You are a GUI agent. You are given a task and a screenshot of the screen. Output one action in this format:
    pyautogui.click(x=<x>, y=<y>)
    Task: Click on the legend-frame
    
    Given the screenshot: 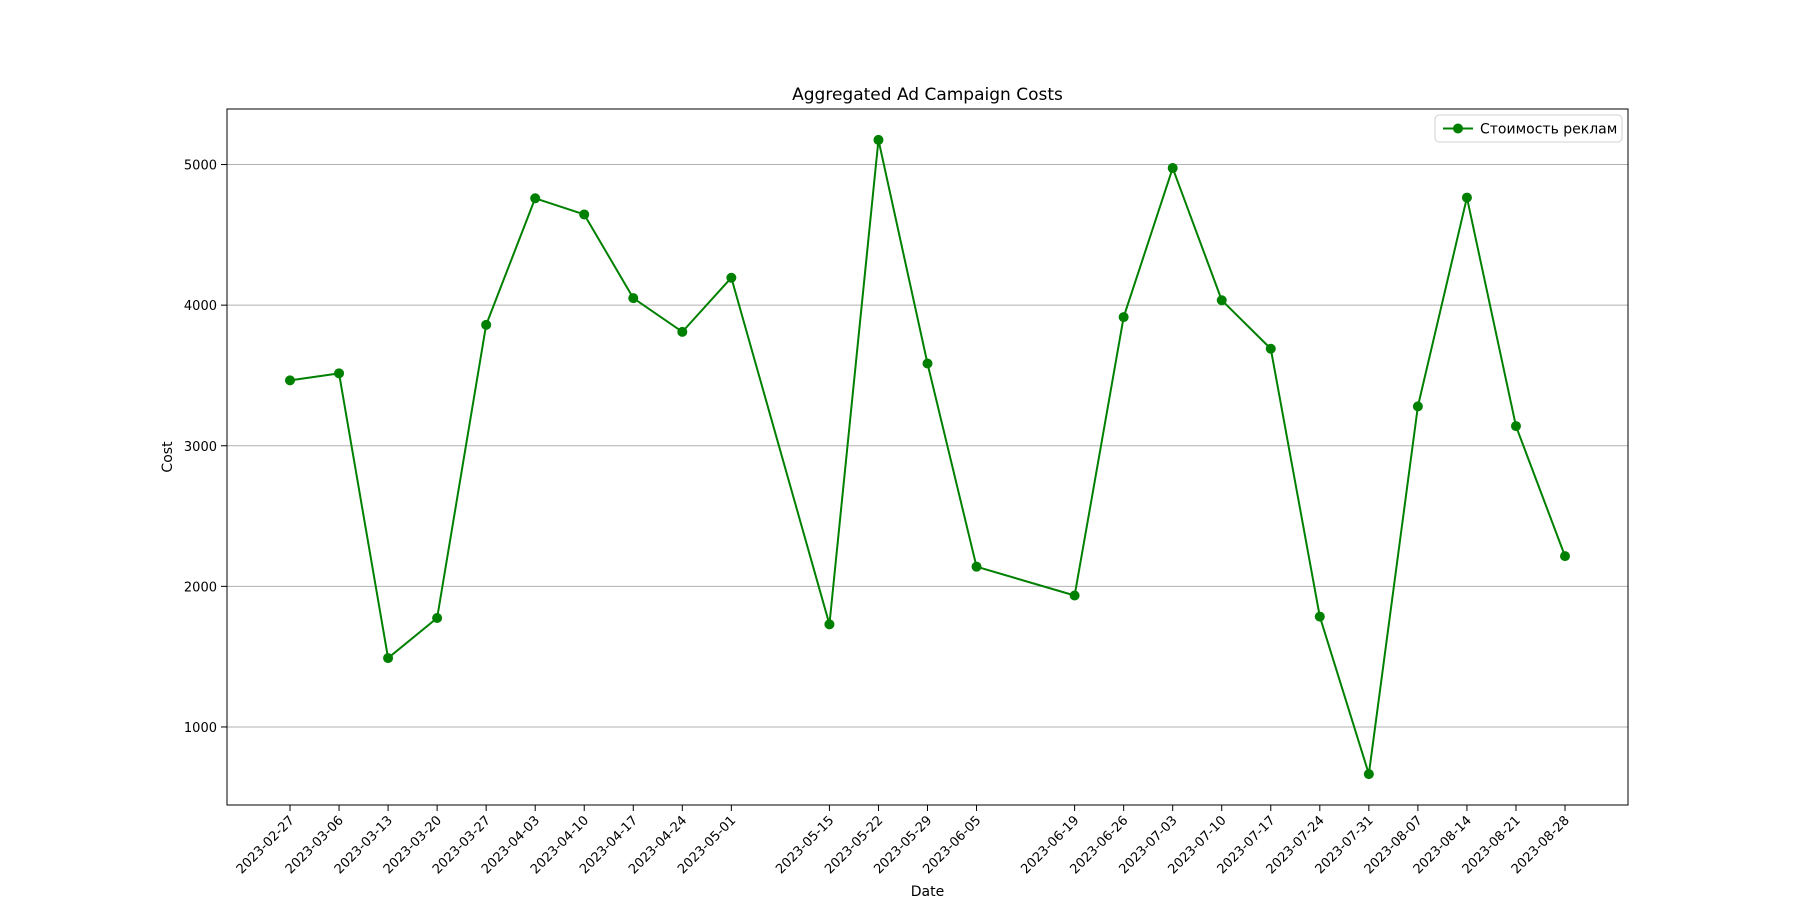 What is the action you would take?
    pyautogui.click(x=1528, y=128)
    